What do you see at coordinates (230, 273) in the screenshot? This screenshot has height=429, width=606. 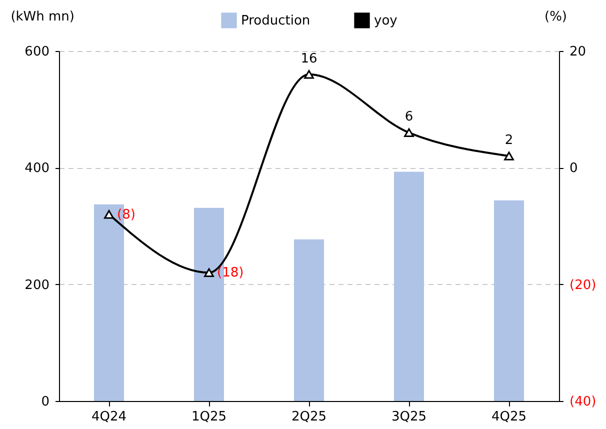 I see `data-label: (18)` at bounding box center [230, 273].